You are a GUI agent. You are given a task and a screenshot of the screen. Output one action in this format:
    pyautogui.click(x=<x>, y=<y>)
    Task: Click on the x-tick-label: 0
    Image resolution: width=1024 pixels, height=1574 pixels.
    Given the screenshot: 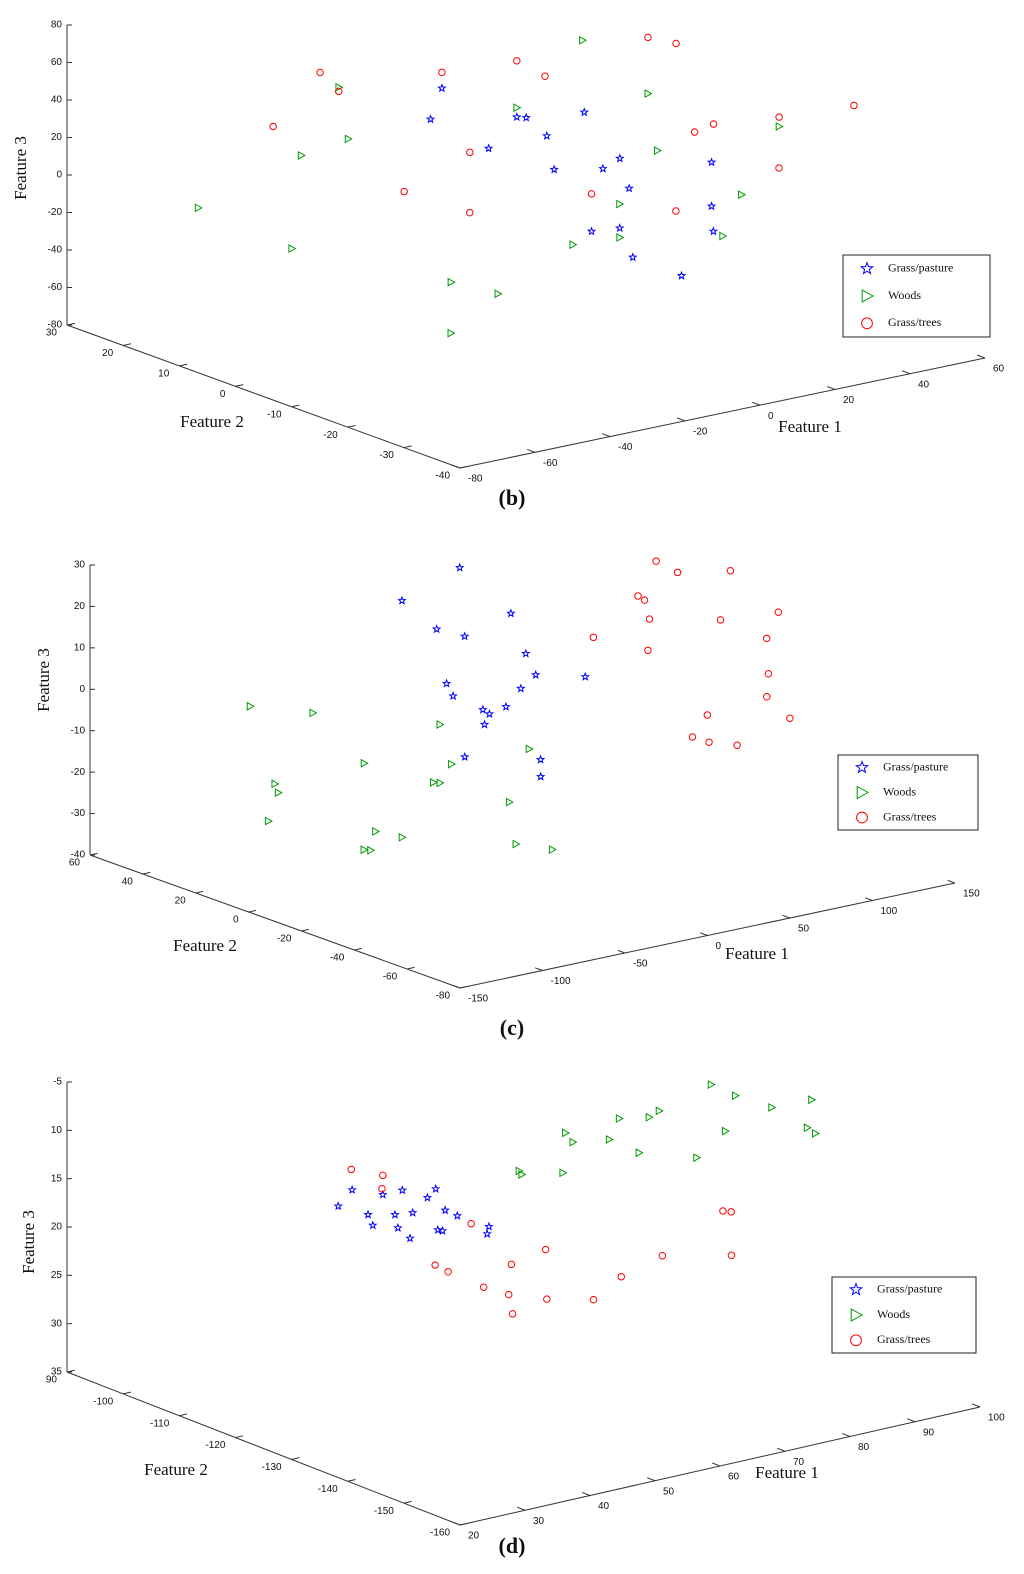 What is the action you would take?
    pyautogui.click(x=771, y=416)
    